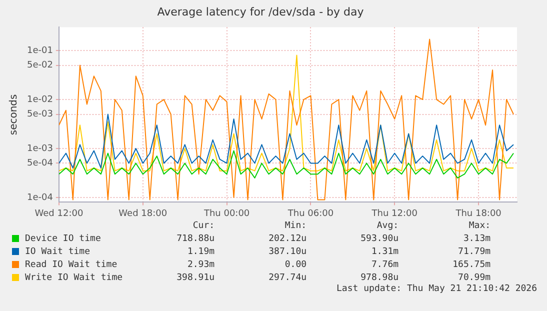  Describe the element at coordinates (71, 264) in the screenshot. I see `legend-label: Read IO Wait time` at that location.